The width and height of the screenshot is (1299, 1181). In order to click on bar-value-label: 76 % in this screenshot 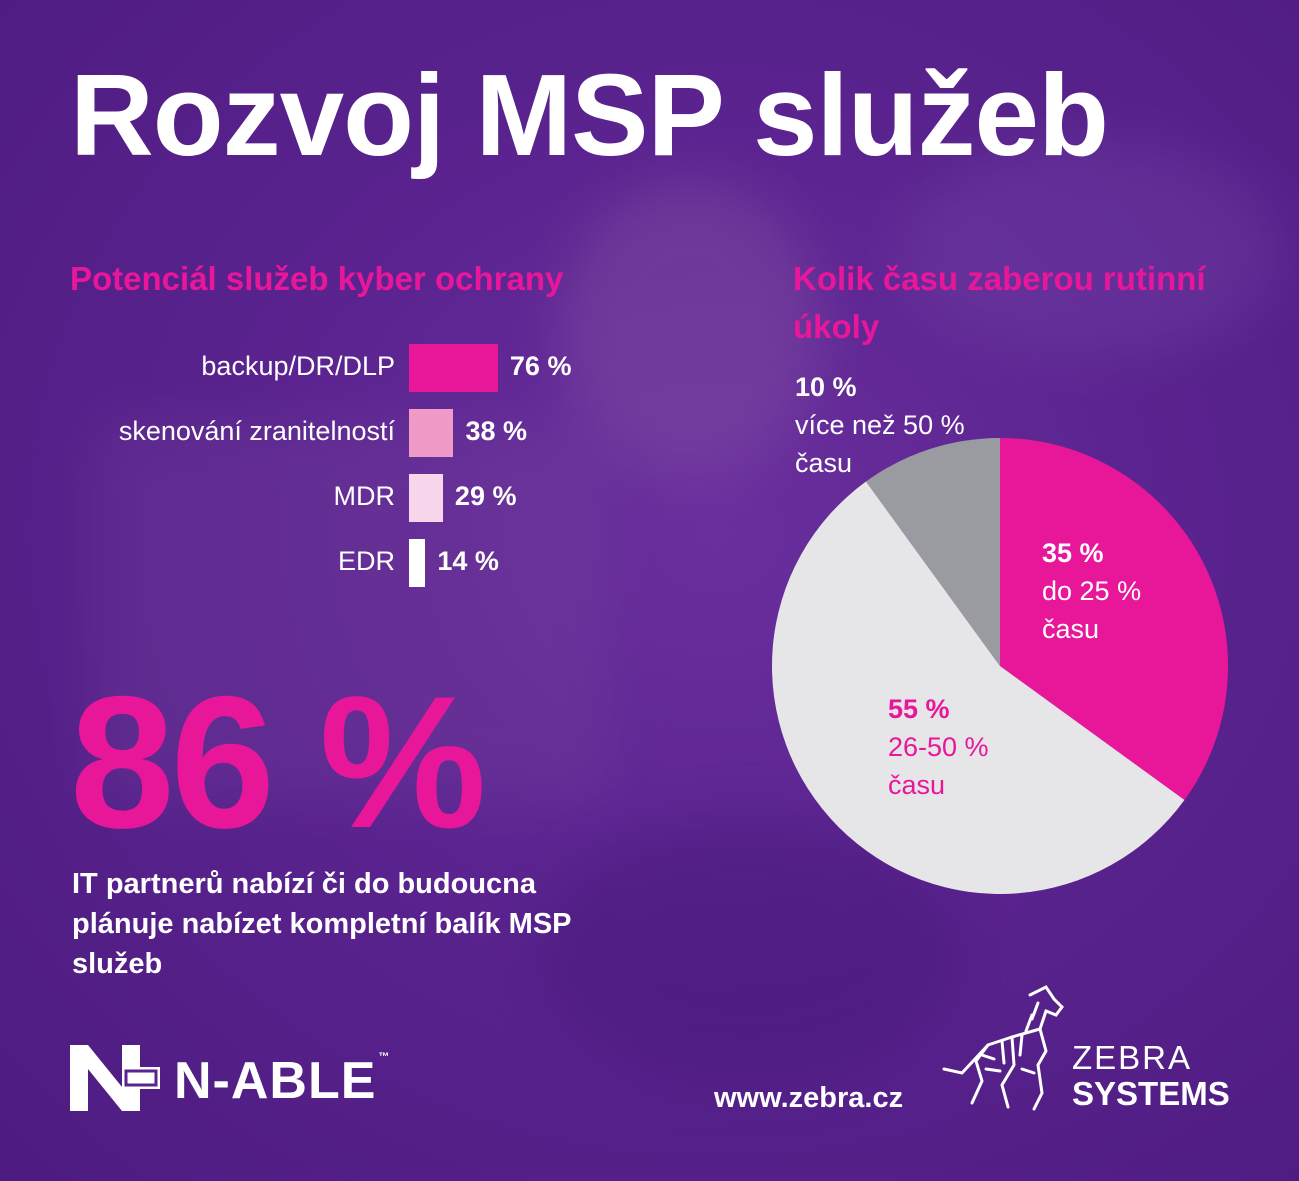, I will do `click(540, 366)`.